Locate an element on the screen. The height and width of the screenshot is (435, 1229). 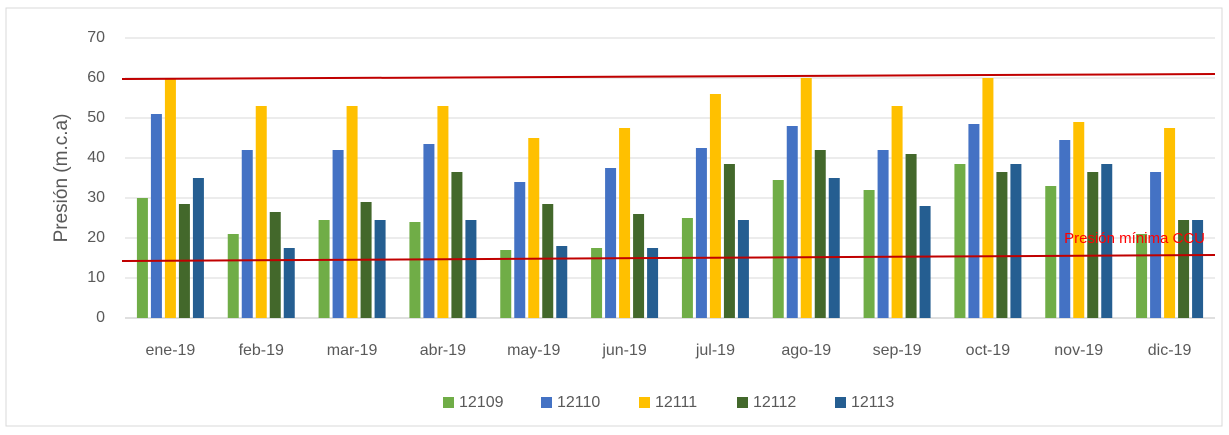
x-tick-label: oct-19 is located at coordinates (988, 350).